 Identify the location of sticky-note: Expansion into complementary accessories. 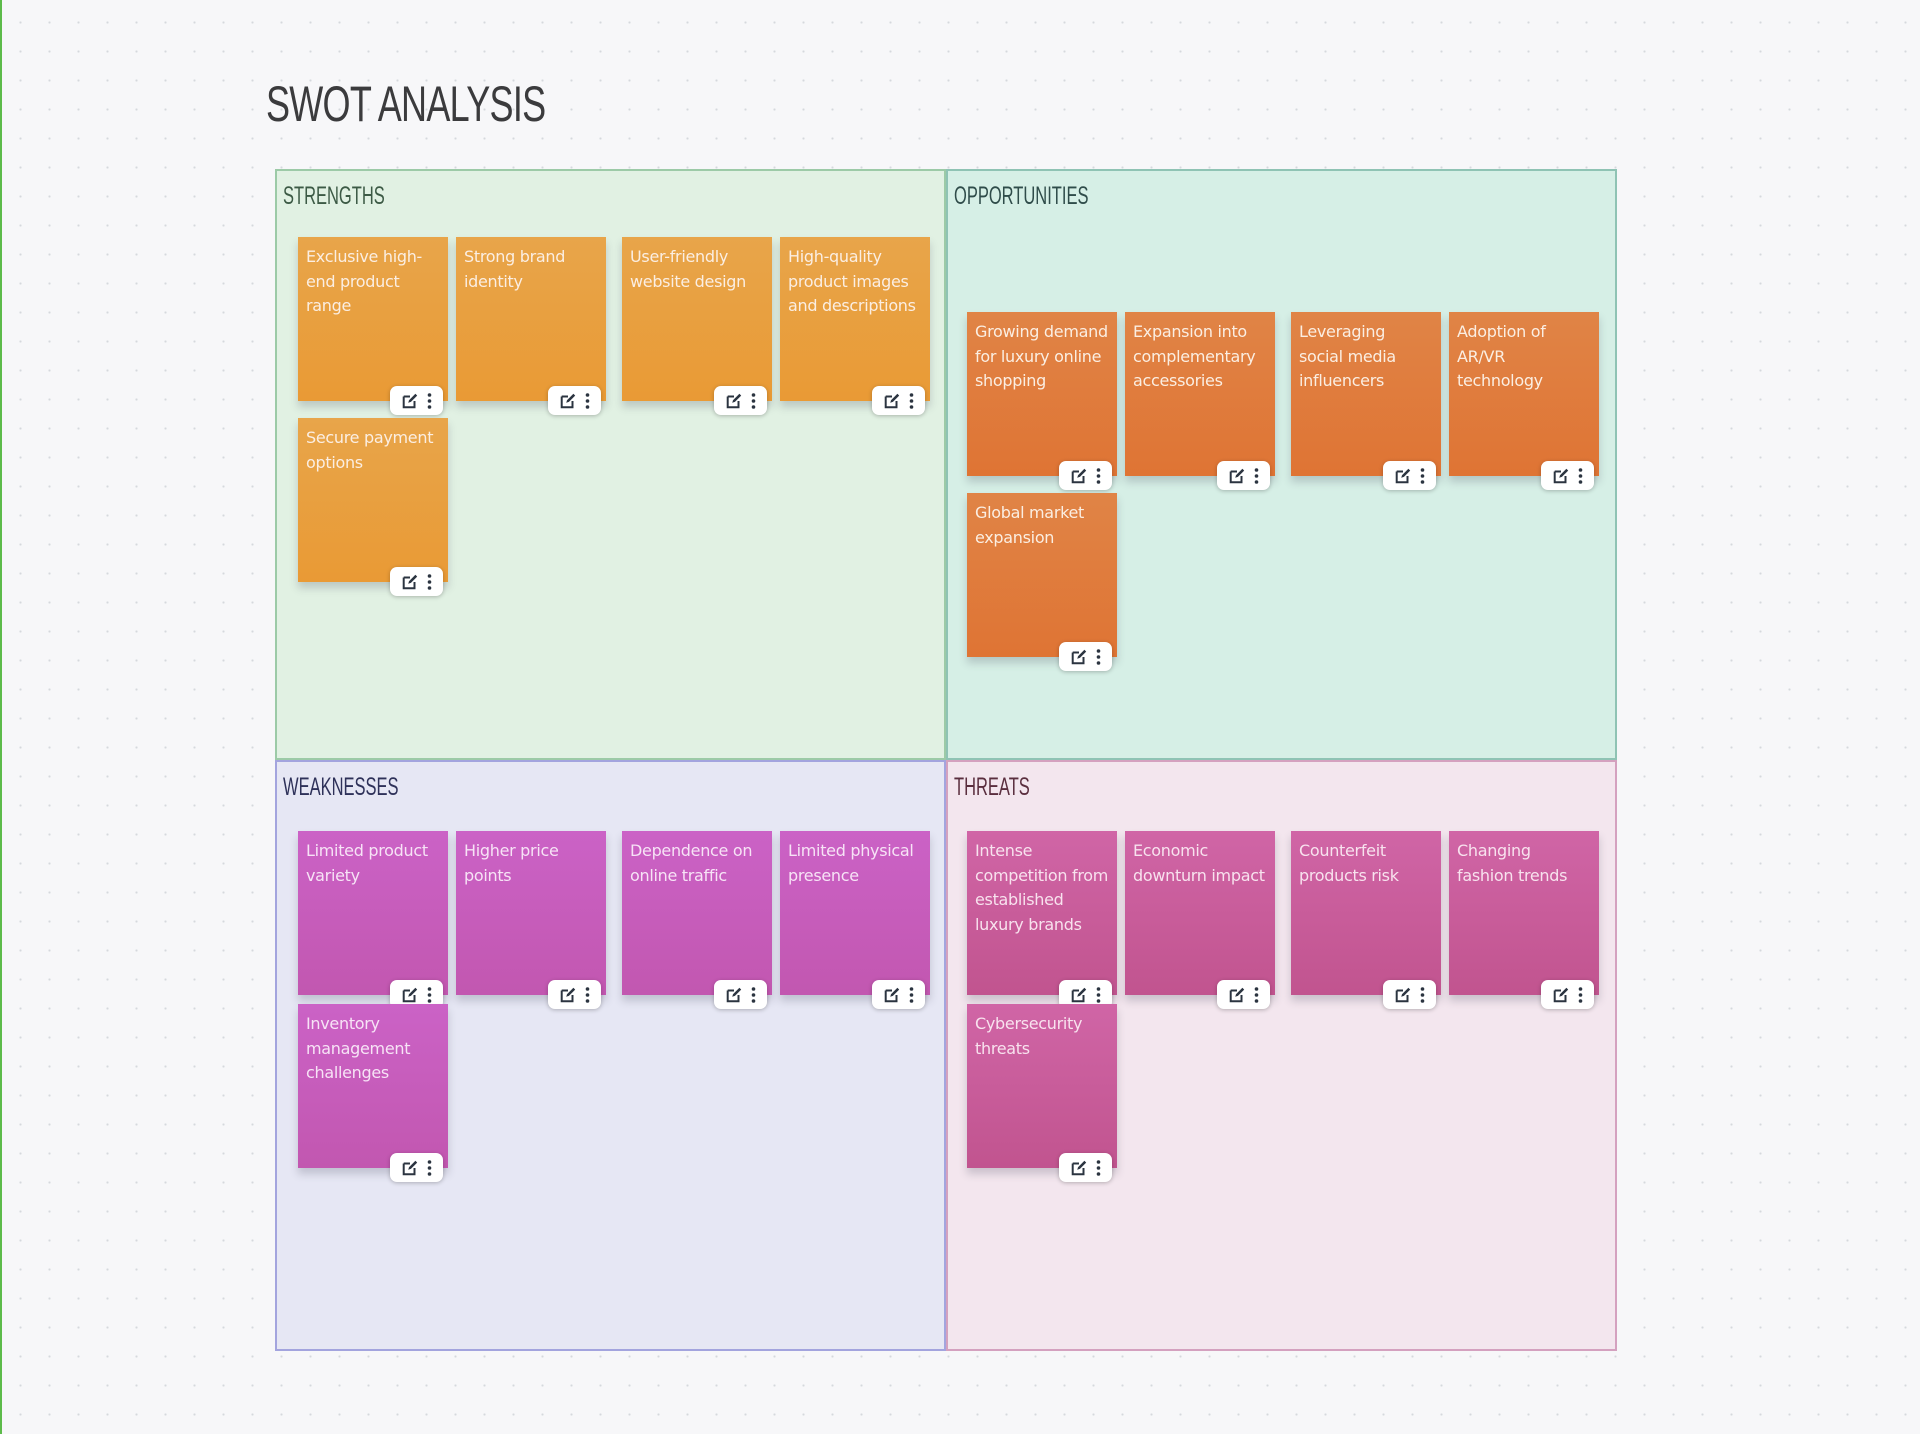
(1200, 401).